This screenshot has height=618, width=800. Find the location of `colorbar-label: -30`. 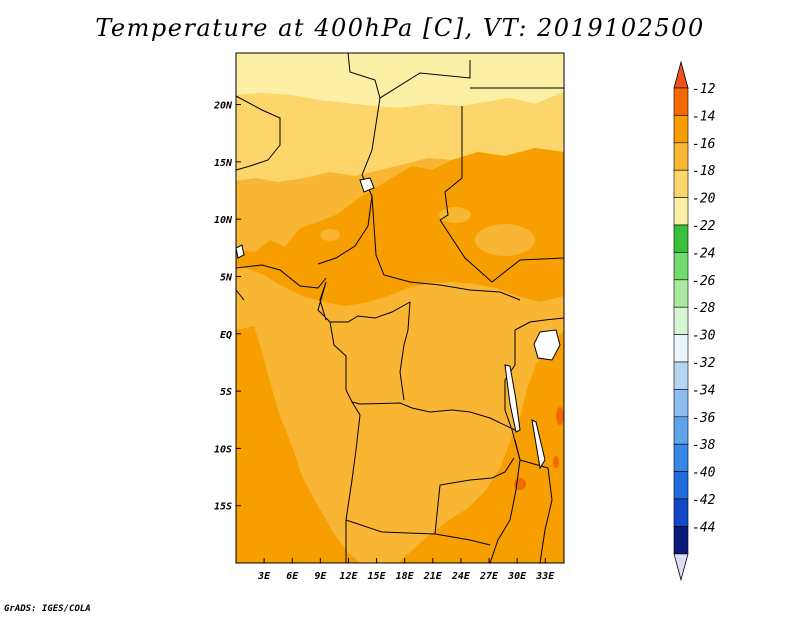

colorbar-label: -30 is located at coordinates (704, 336).